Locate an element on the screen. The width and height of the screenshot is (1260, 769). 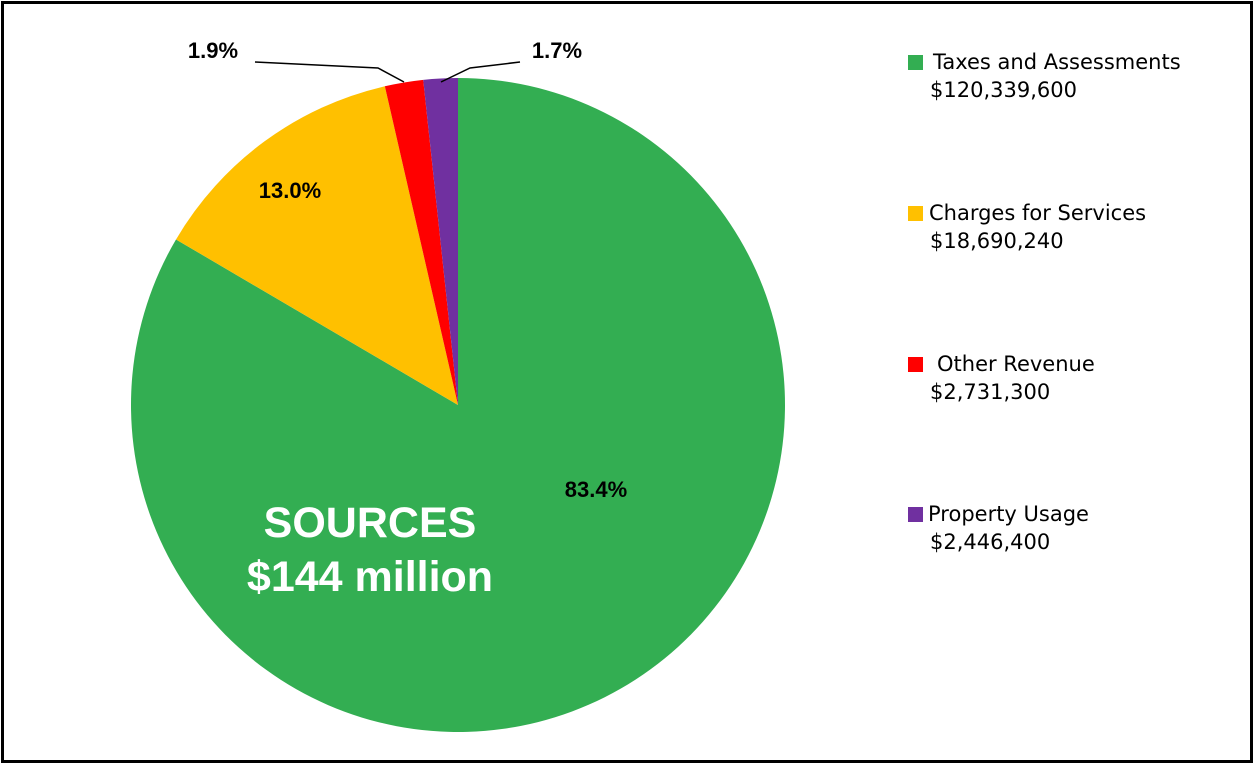
leader-line-property is located at coordinates (480, 72).